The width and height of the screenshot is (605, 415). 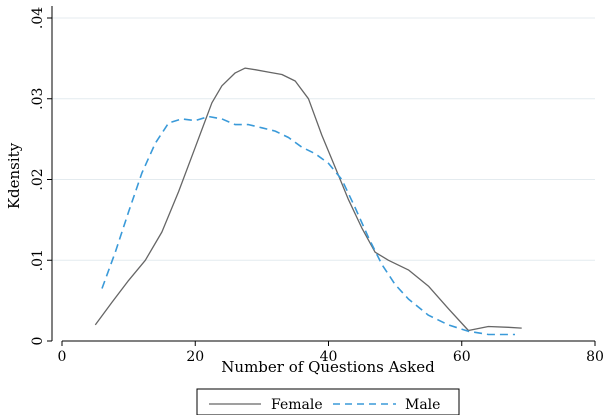 What do you see at coordinates (14, 175) in the screenshot?
I see `y-axis-title: Kdensity` at bounding box center [14, 175].